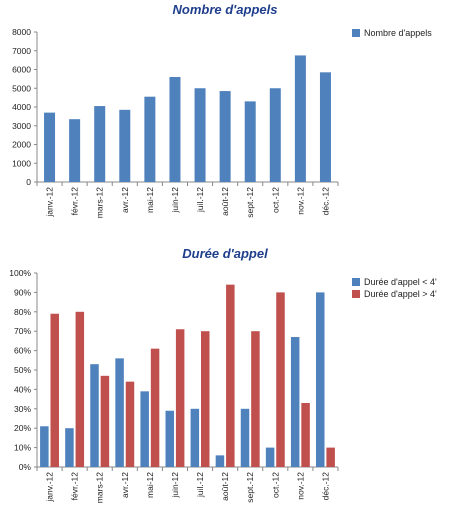  Describe the element at coordinates (21, 51) in the screenshot. I see `chart0-y-tick-label: 7000` at that location.